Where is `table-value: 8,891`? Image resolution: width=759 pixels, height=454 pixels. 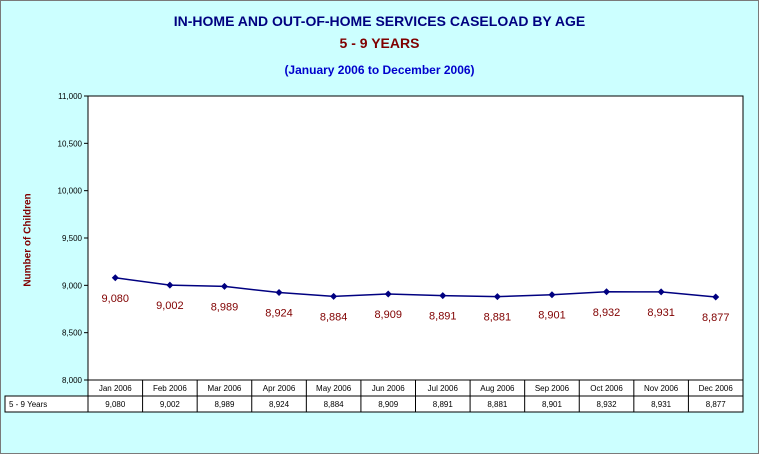 table-value: 8,891 is located at coordinates (443, 404).